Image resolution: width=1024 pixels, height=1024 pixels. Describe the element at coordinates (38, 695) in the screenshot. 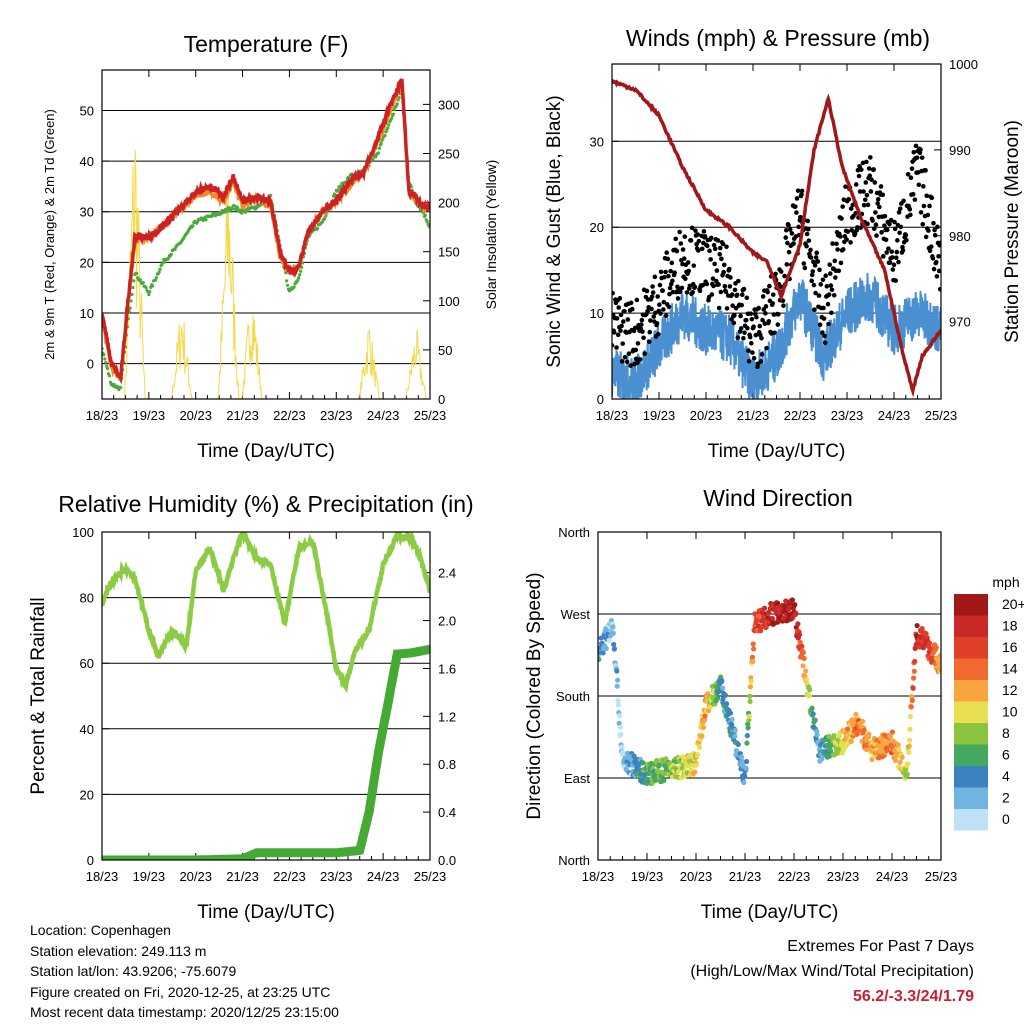

I see `y-axis-label: Percent & Total Rainfall` at that location.